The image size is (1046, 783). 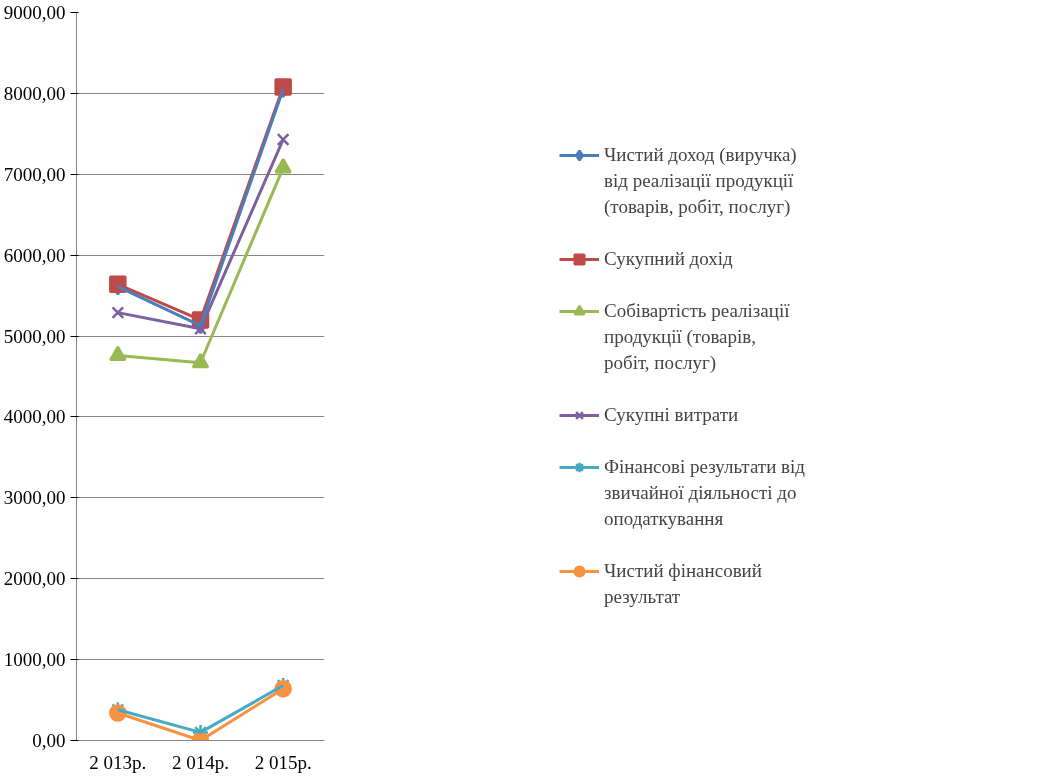 What do you see at coordinates (700, 181) in the screenshot?
I see `legend-label: Чистий доход (виручка) від реалізації продукції (товарів, робіт, послуг)` at bounding box center [700, 181].